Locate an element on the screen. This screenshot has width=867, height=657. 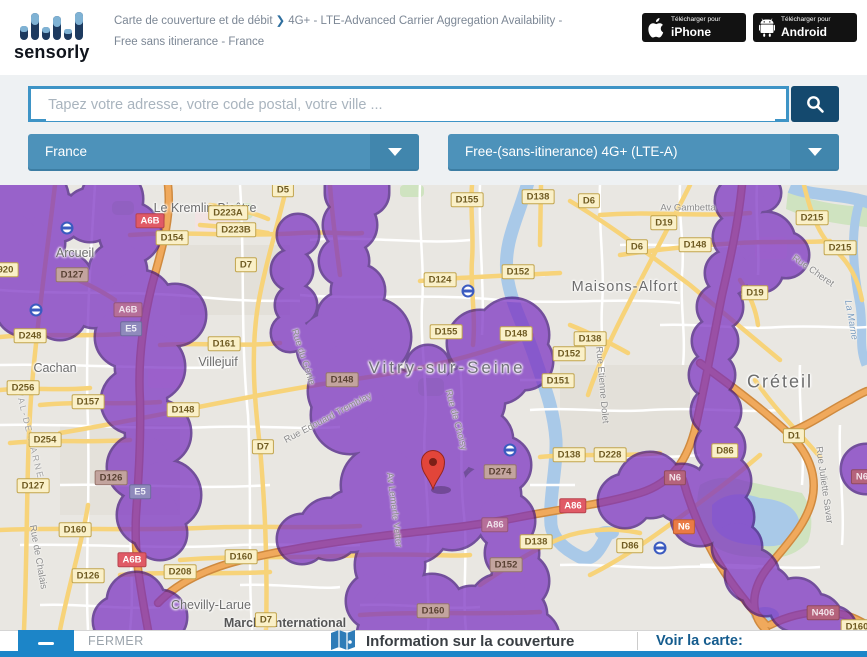
street-label: Rue Cheret is located at coordinates (813, 271).